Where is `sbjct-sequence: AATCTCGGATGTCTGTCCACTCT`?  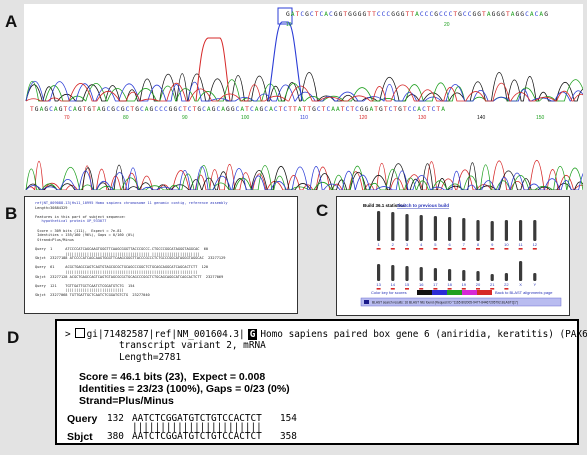
sbjct-sequence: AATCTCGGATGTCTGTCCACTCT is located at coordinates (197, 436).